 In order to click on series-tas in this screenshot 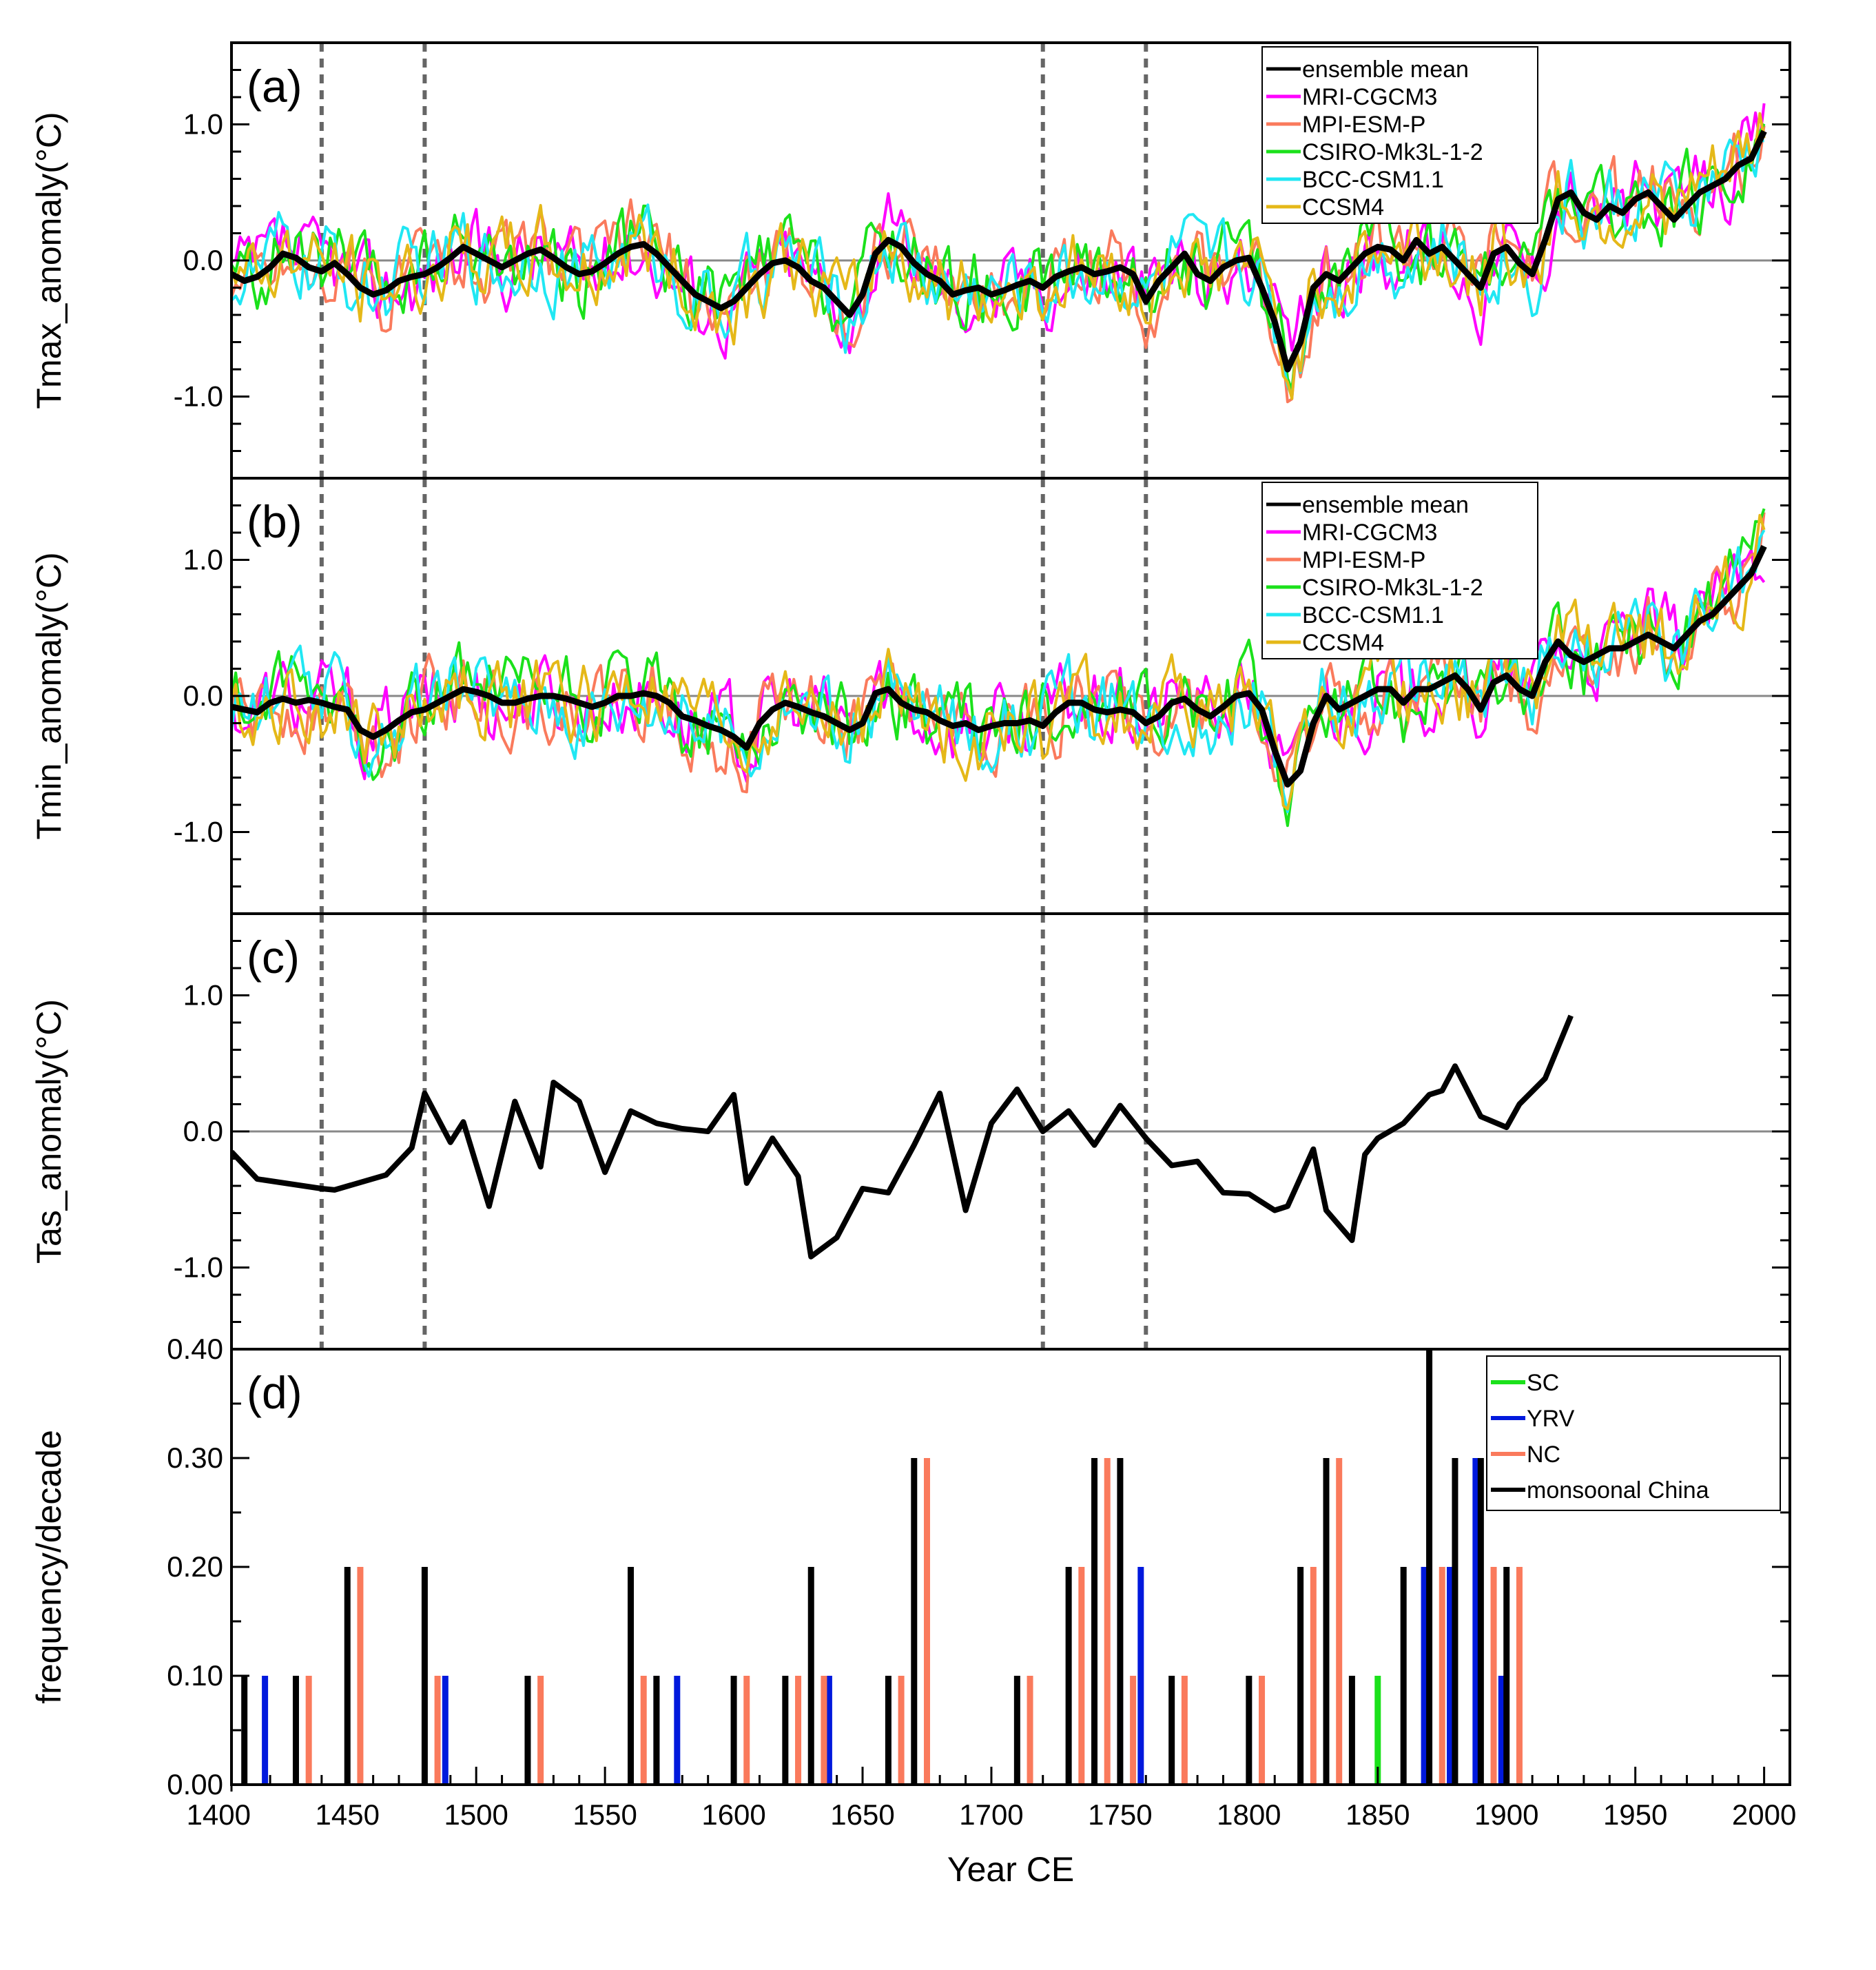, I will do `click(902, 1137)`.